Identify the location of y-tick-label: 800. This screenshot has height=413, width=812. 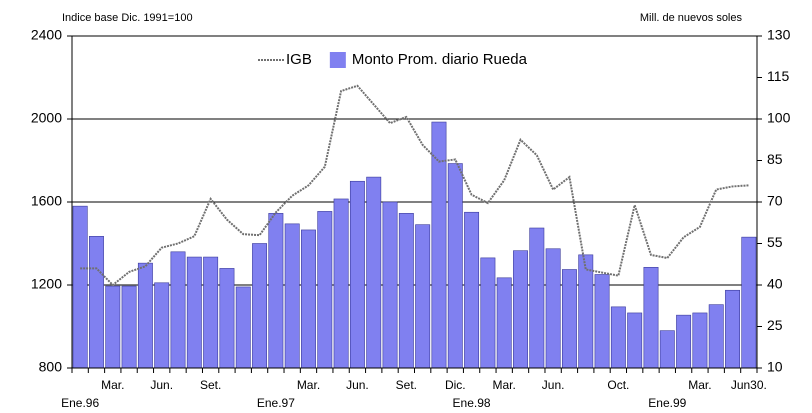
(51, 367).